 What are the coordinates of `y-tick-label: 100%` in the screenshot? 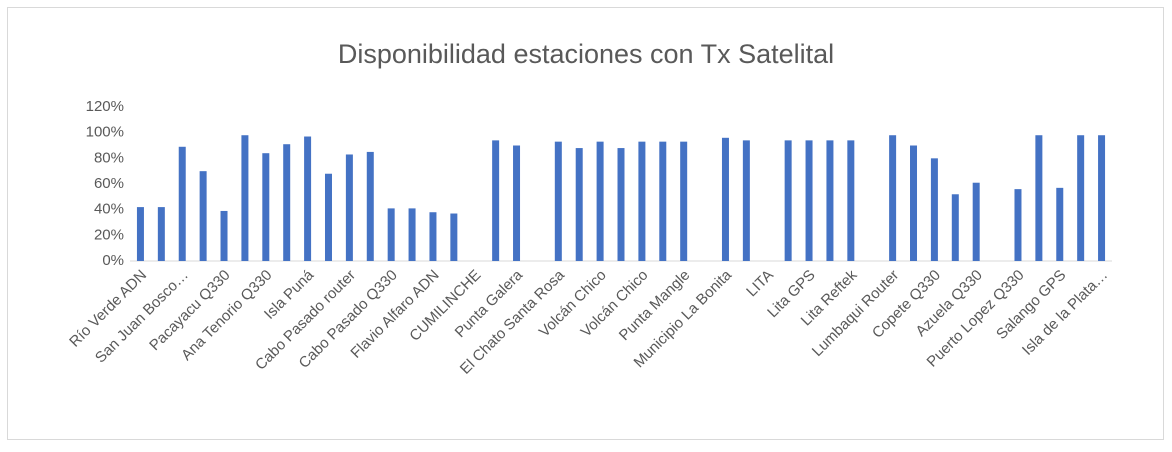 It's located at (105, 132).